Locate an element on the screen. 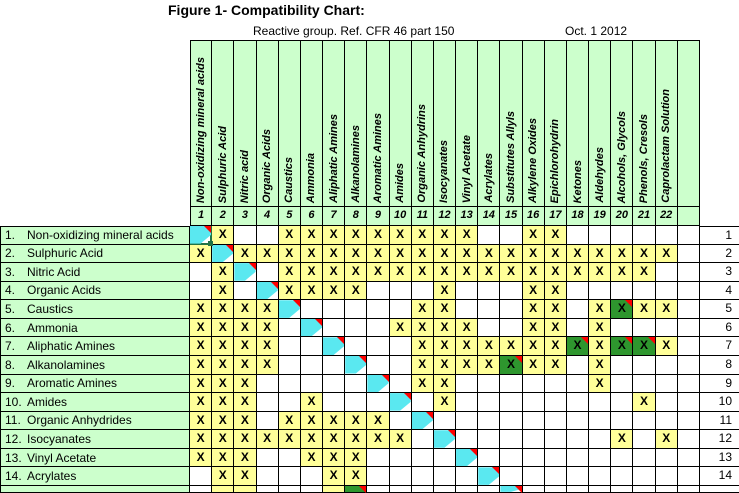  cell-r13-c9 is located at coordinates (378, 458).